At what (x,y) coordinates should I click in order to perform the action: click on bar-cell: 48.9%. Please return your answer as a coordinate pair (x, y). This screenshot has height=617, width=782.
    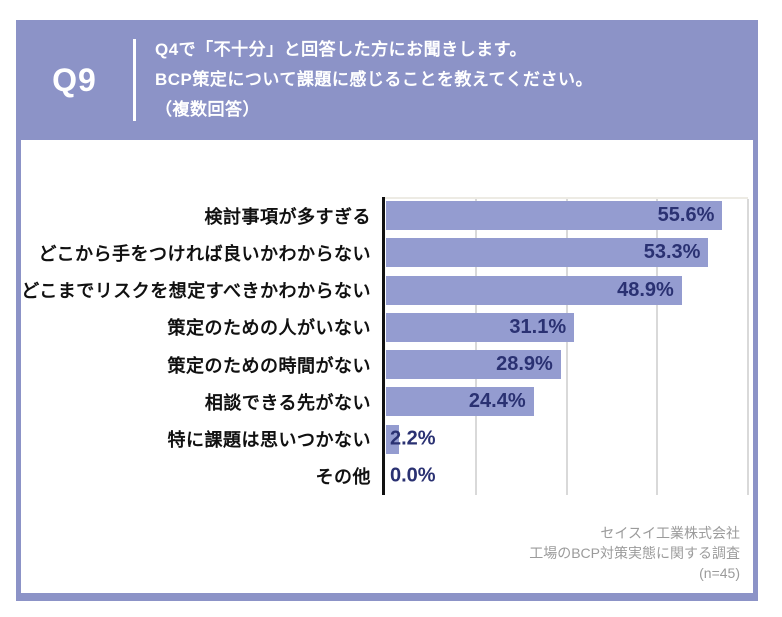
    Looking at the image, I should click on (567, 290).